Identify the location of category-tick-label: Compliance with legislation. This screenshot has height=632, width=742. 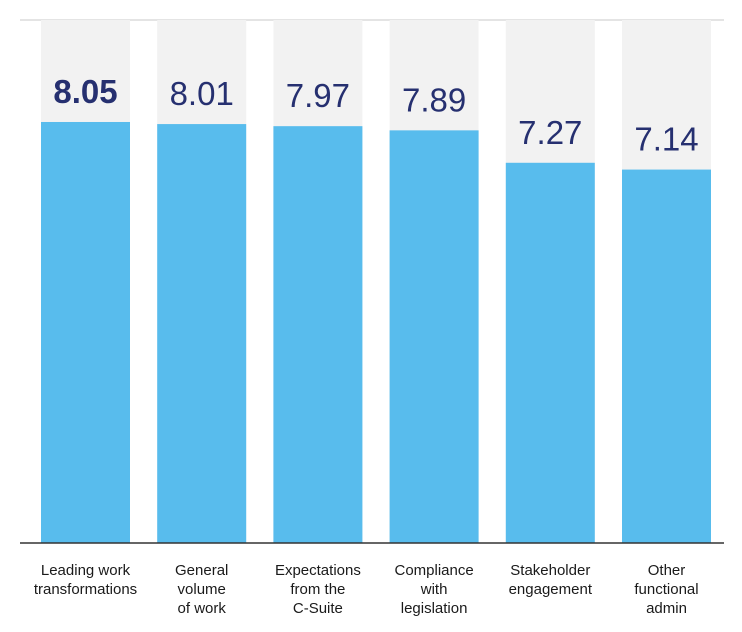
(433, 589).